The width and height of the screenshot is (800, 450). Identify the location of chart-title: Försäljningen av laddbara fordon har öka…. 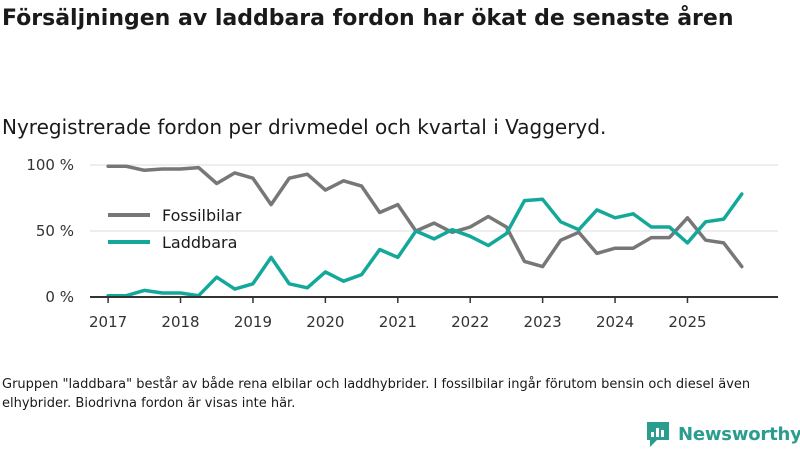
(368, 18).